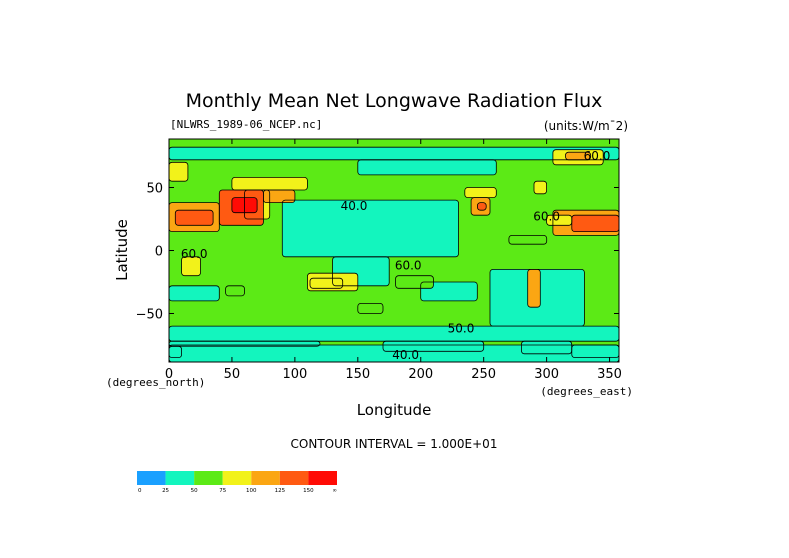 The width and height of the screenshot is (789, 558). Describe the element at coordinates (586, 126) in the screenshot. I see `units-label: (units:W/m¯2)` at that location.